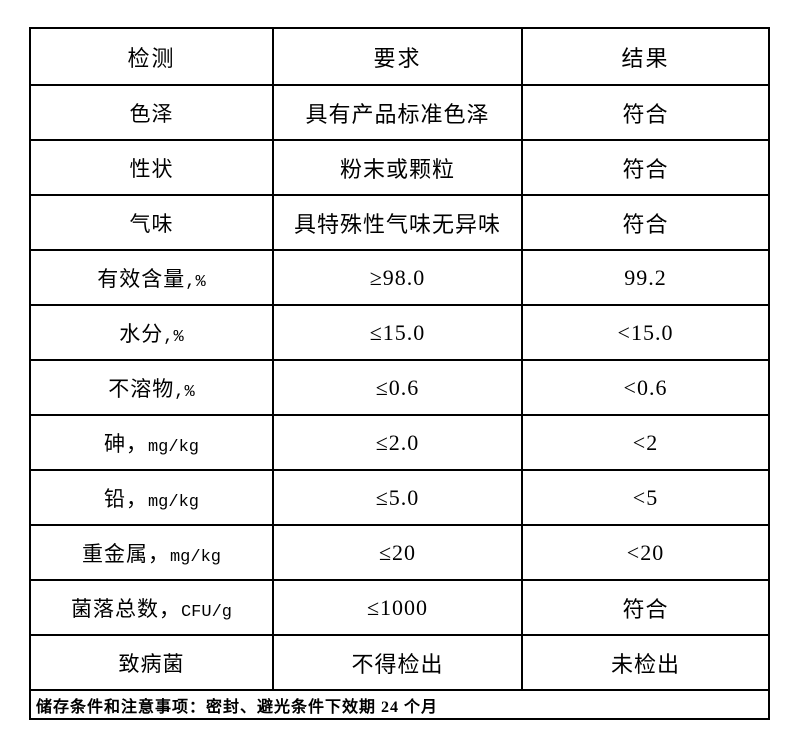 This screenshot has width=800, height=750. Describe the element at coordinates (645, 662) in the screenshot. I see `result-cell: 未检出` at that location.